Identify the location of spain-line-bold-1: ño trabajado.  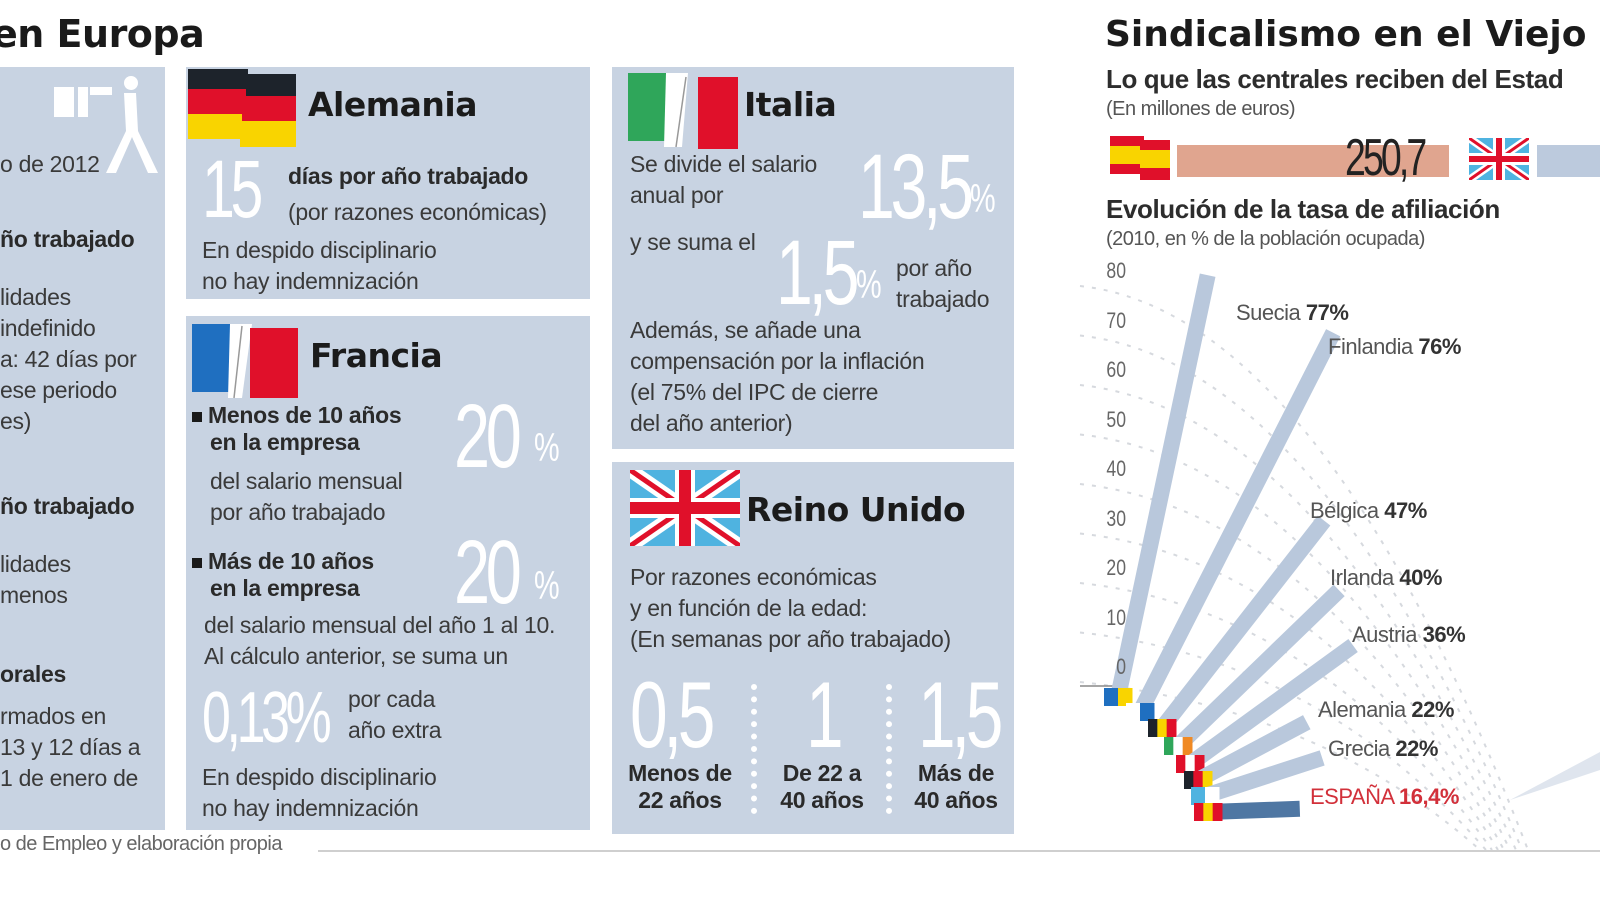
(67, 239).